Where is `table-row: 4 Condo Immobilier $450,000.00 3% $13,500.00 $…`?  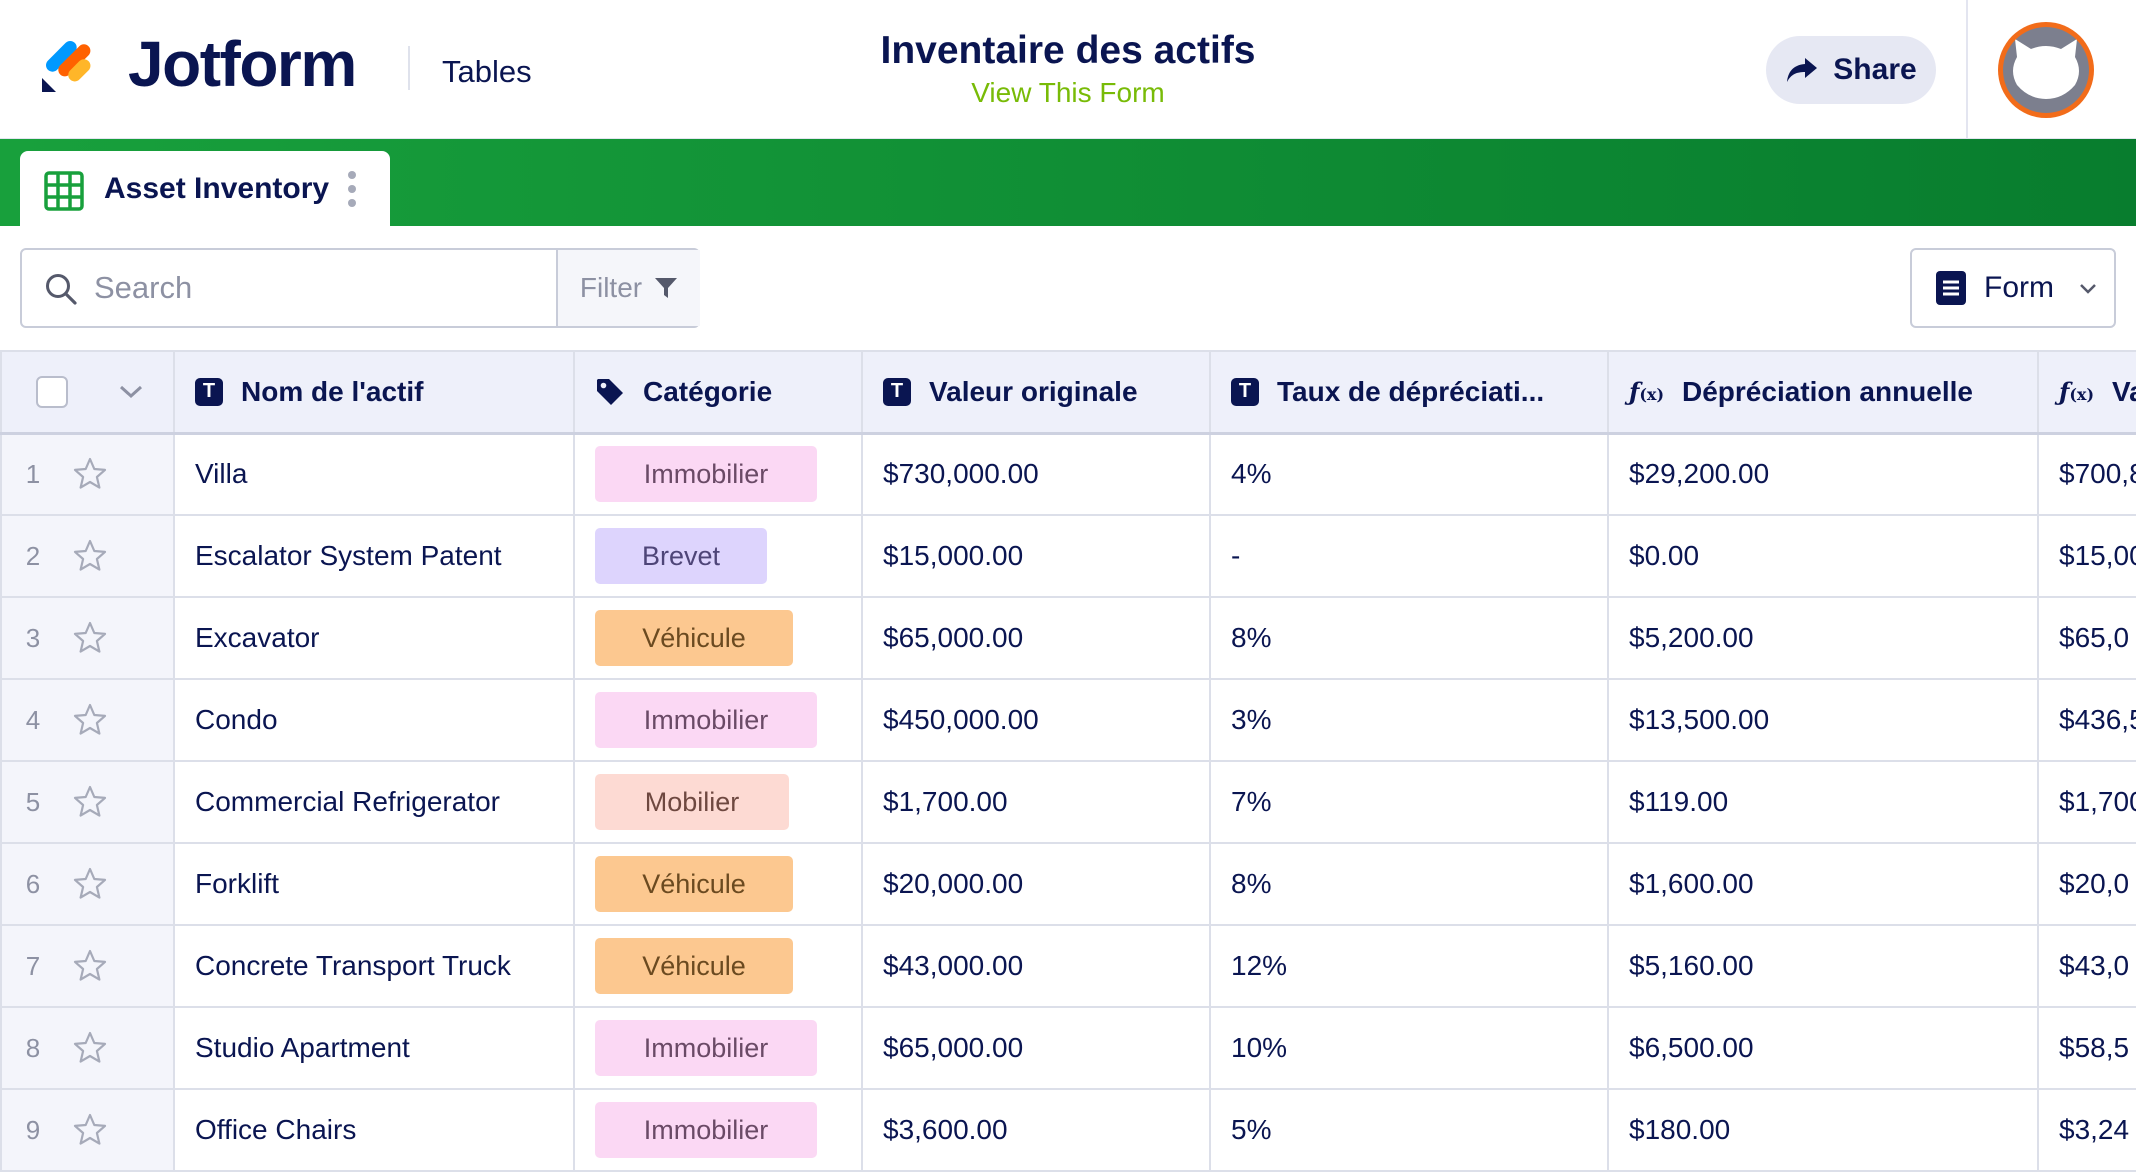
table-row: 4 Condo Immobilier $450,000.00 3% $13,500.00 $… is located at coordinates (1068, 720).